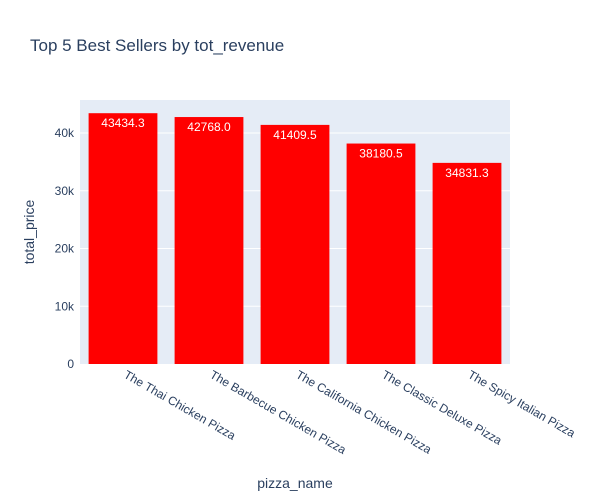 The height and width of the screenshot is (500, 600). Describe the element at coordinates (295, 135) in the screenshot. I see `bar-value-label: 41409.5` at that location.